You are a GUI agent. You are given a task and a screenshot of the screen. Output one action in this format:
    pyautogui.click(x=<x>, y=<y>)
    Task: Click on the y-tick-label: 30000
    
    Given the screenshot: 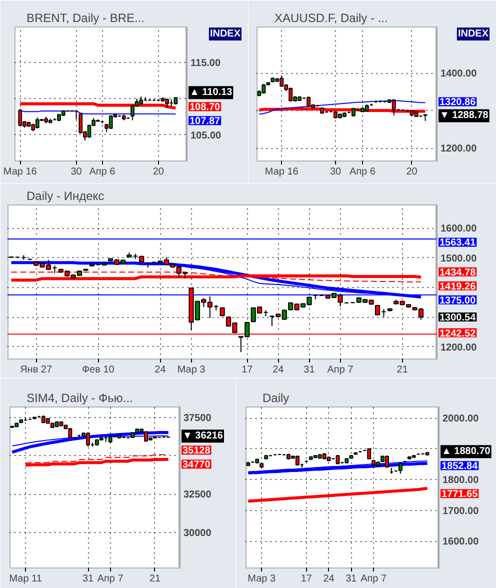 What is the action you would take?
    pyautogui.click(x=198, y=533)
    